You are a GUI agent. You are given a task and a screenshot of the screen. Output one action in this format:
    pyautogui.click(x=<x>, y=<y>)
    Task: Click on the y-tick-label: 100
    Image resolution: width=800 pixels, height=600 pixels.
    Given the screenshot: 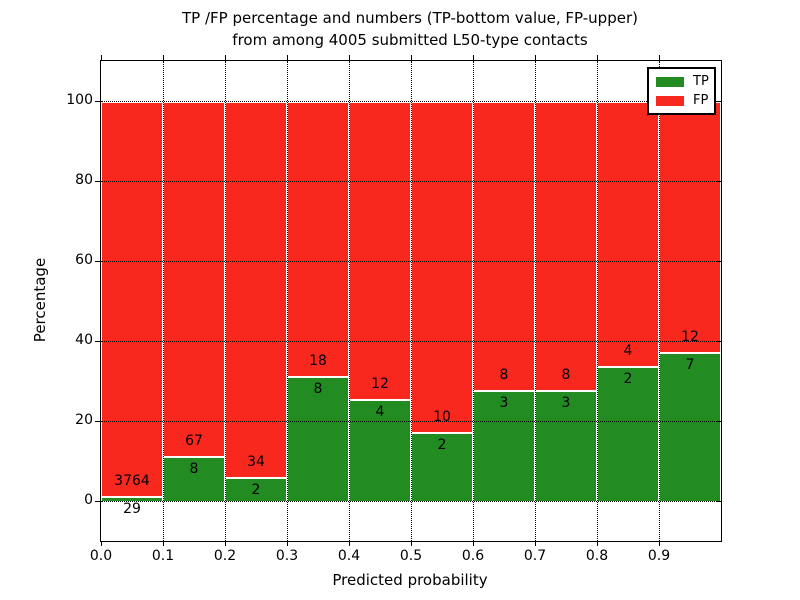 What is the action you would take?
    pyautogui.click(x=79, y=100)
    